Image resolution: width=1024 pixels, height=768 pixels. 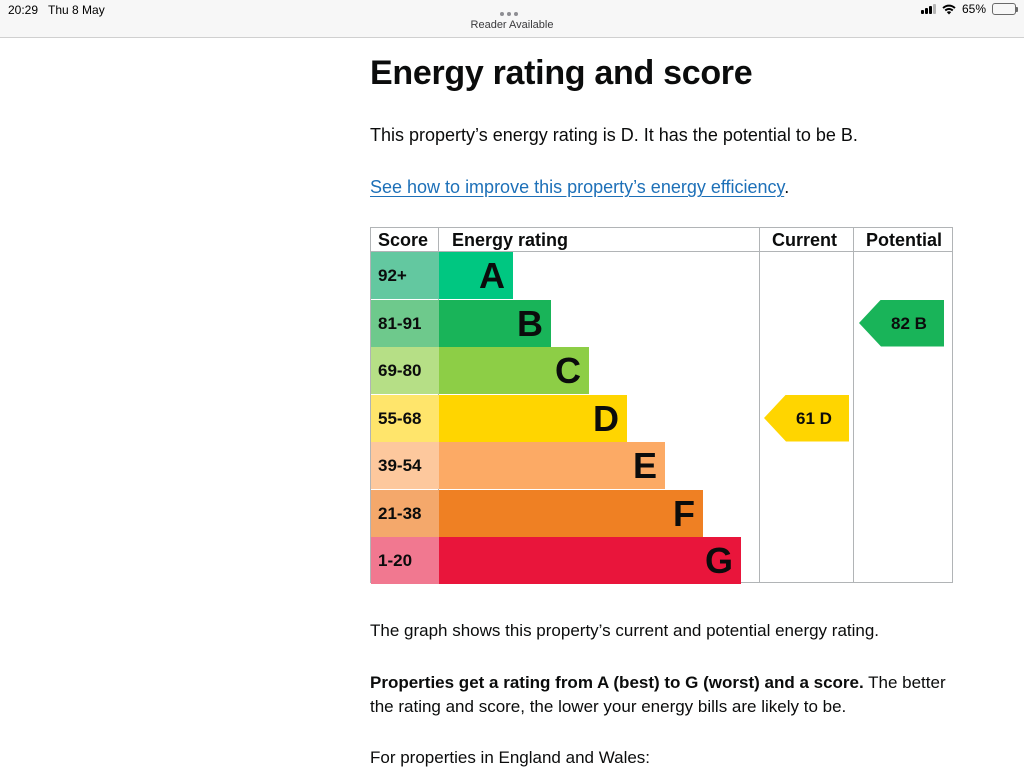 I want to click on england-wales-heading: For properties in England and Wales:, so click(x=510, y=757).